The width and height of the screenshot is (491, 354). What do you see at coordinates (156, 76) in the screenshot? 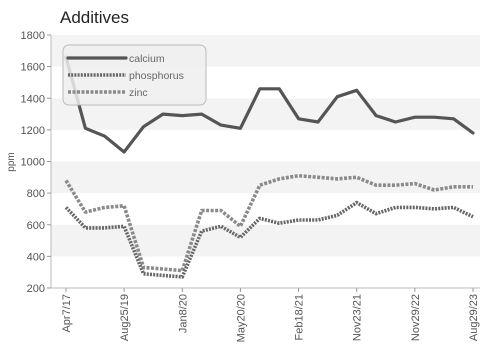
I see `legend-label-phosphorus: phosphorus` at bounding box center [156, 76].